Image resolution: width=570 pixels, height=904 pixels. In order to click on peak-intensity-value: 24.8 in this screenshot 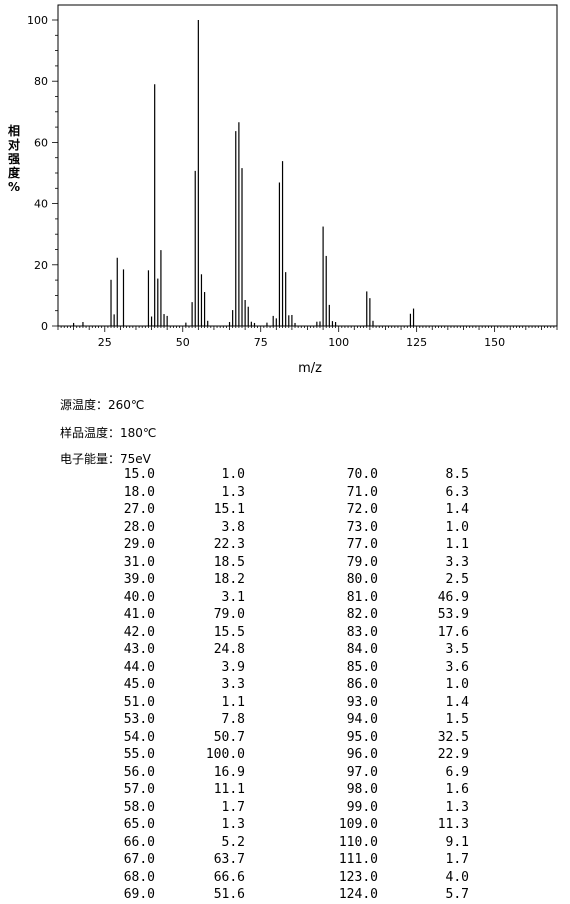, I will do `click(229, 649)`.